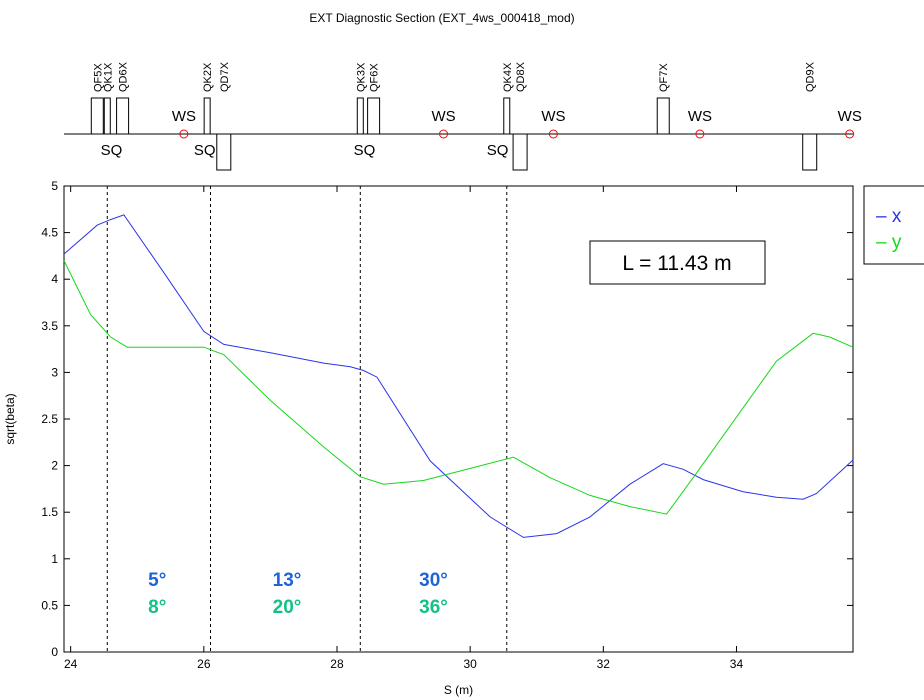  Describe the element at coordinates (433, 607) in the screenshot. I see `phase-y-label: 36°` at that location.